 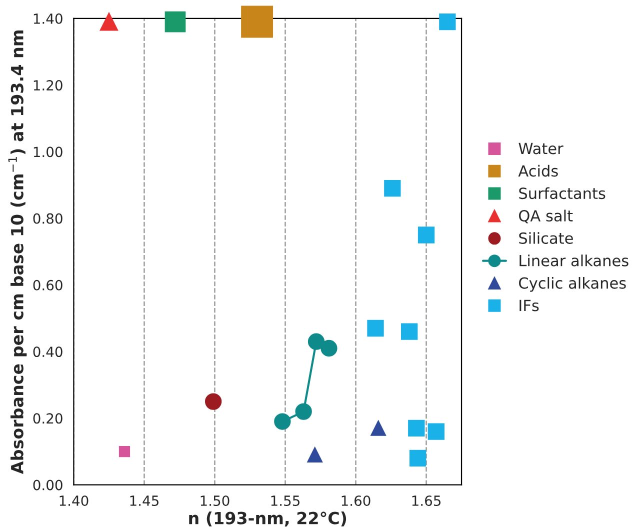 What do you see at coordinates (267, 519) in the screenshot?
I see `x-axis-title: n (193-nm, 22°C)` at bounding box center [267, 519].